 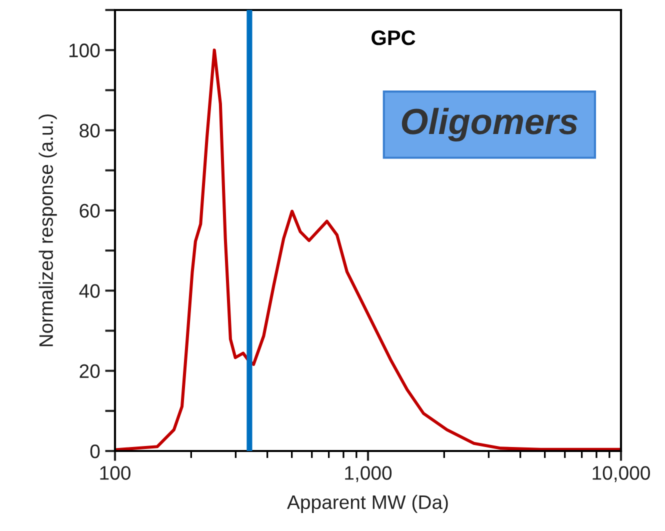 What do you see at coordinates (89, 291) in the screenshot?
I see `y-tick-label: 40` at bounding box center [89, 291].